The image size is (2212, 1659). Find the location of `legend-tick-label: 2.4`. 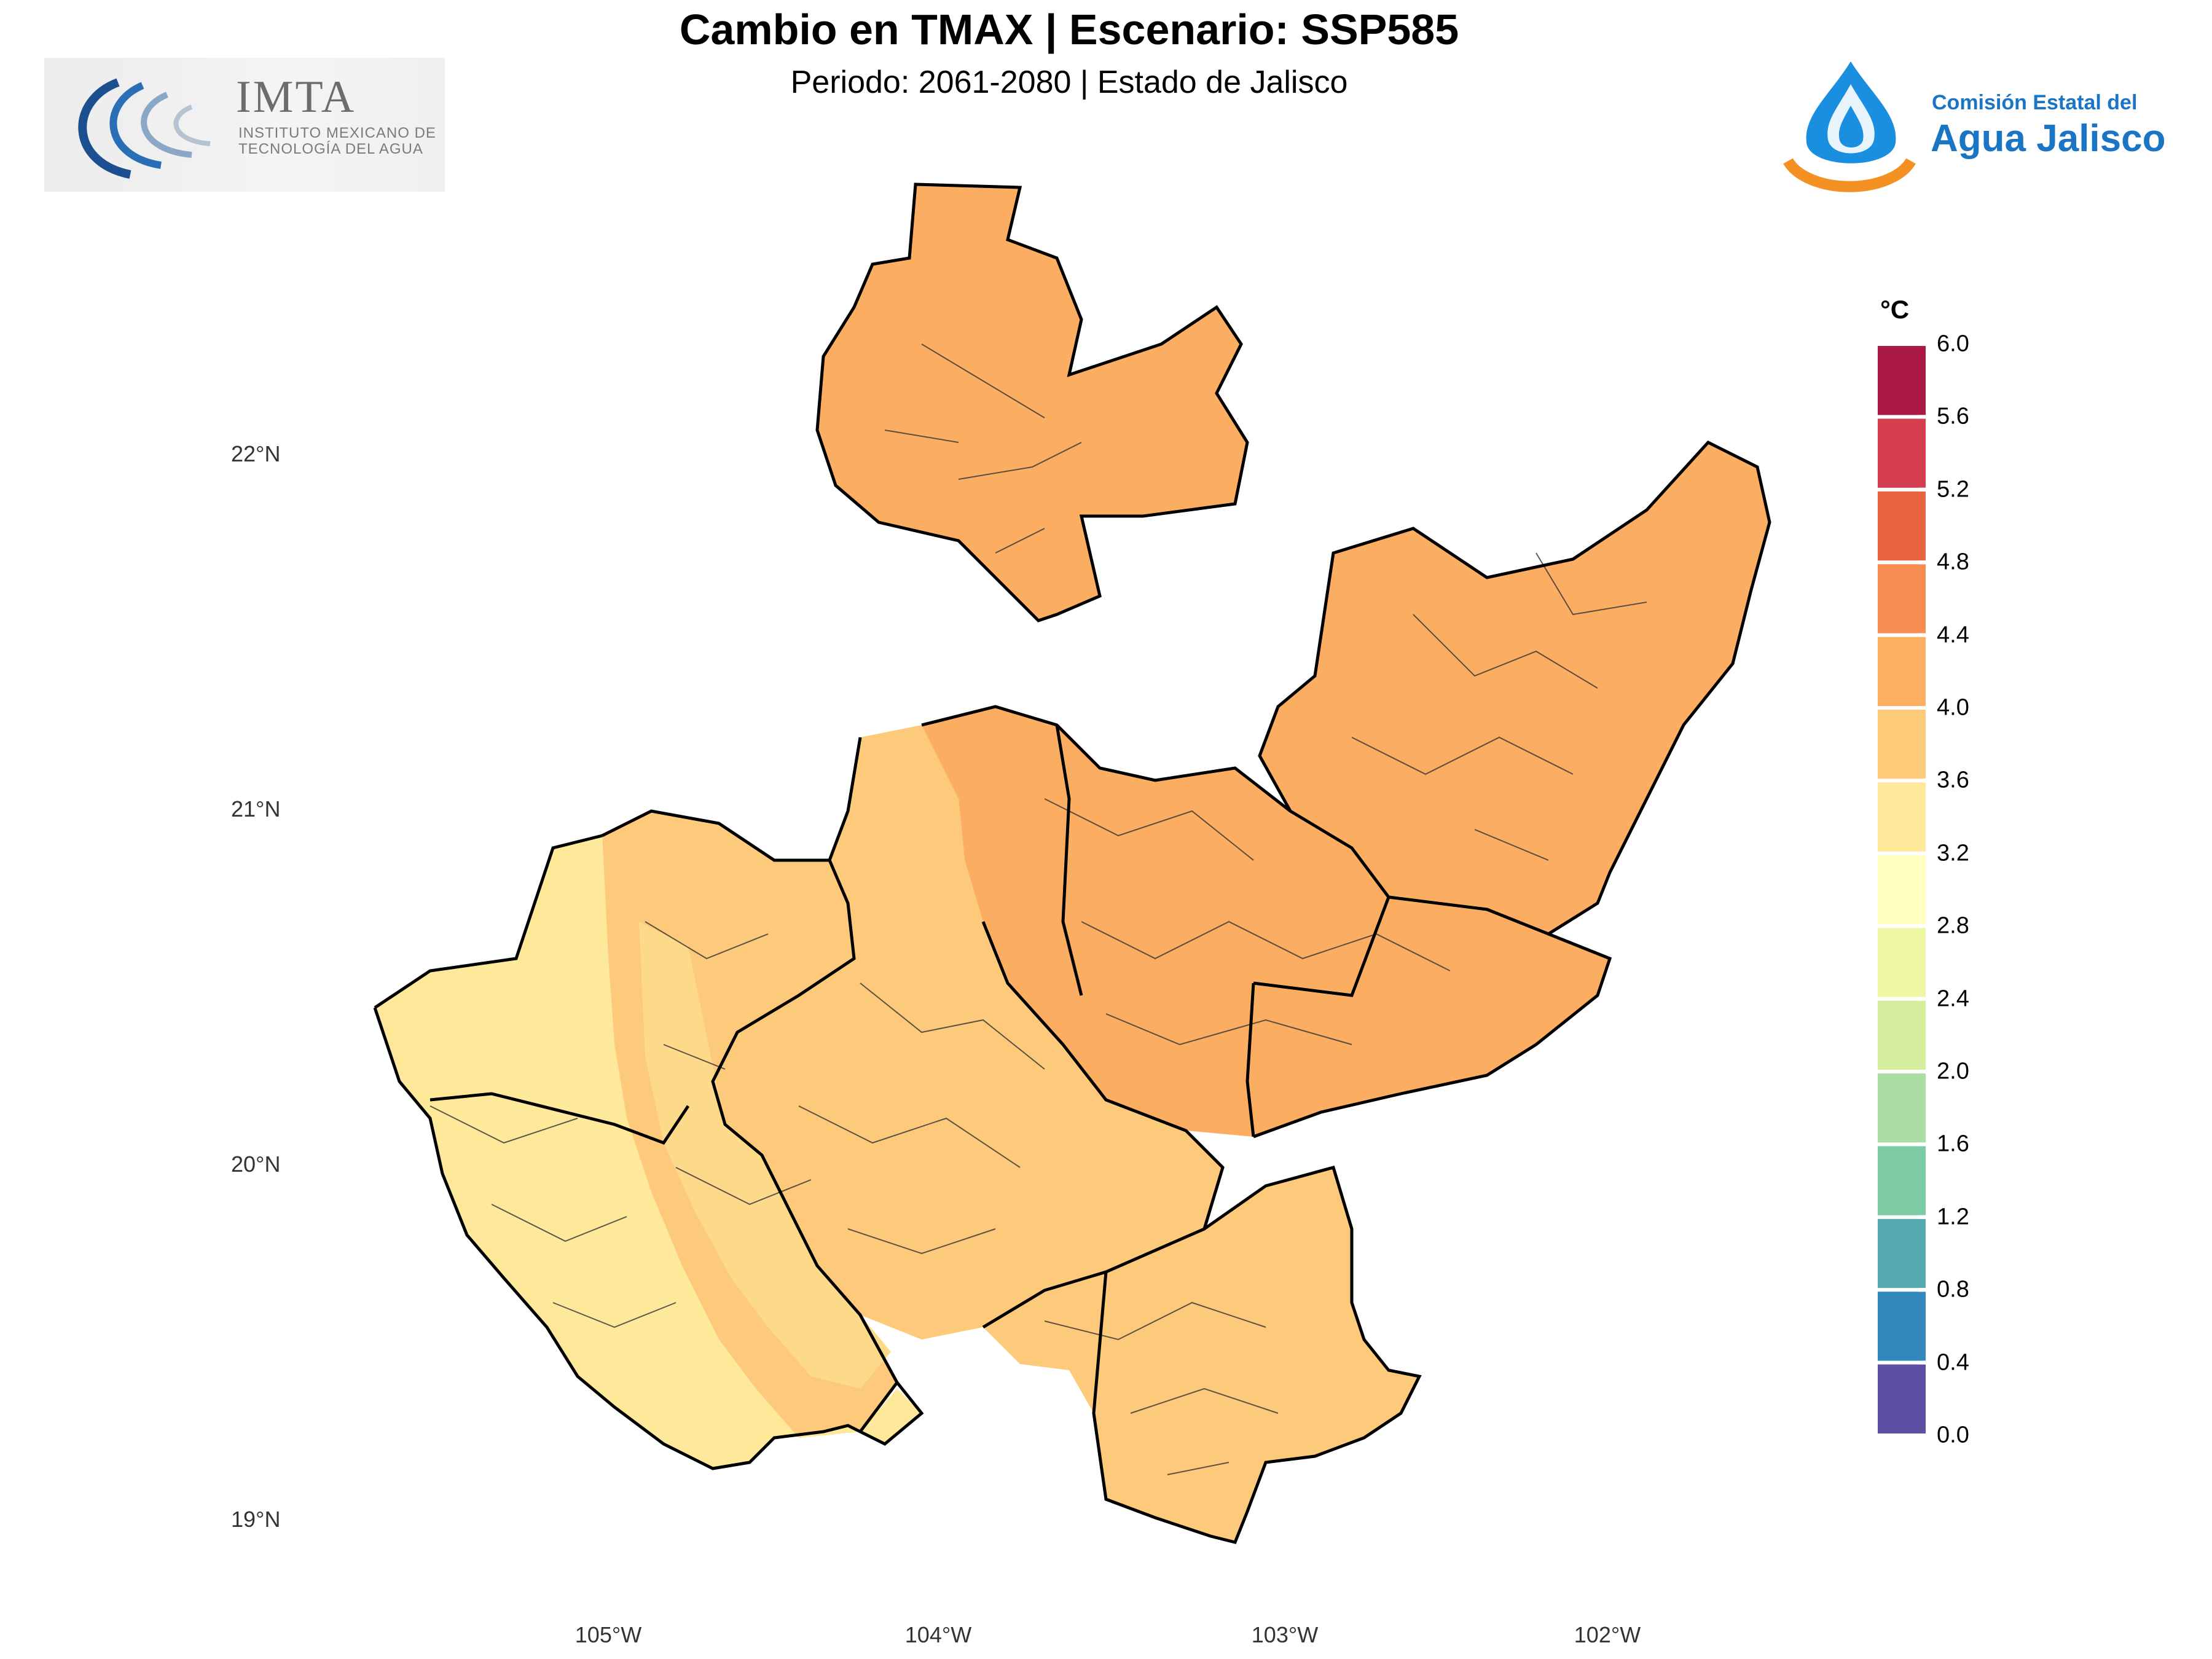

legend-tick-label: 2.4 is located at coordinates (1953, 999).